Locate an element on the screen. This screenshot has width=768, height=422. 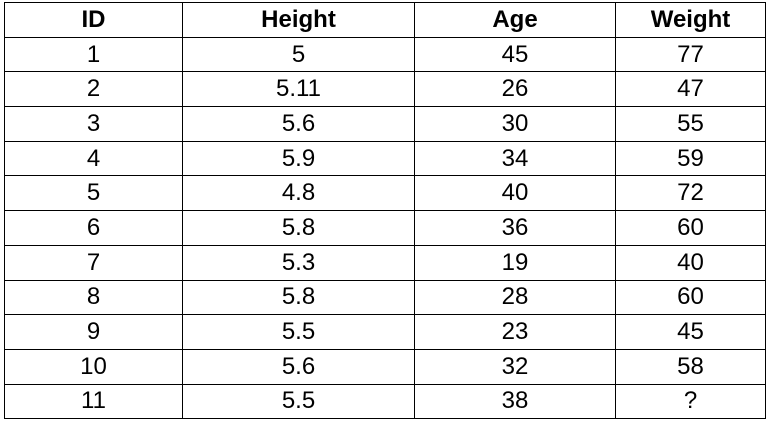
column-header-id: ID is located at coordinates (93, 20).